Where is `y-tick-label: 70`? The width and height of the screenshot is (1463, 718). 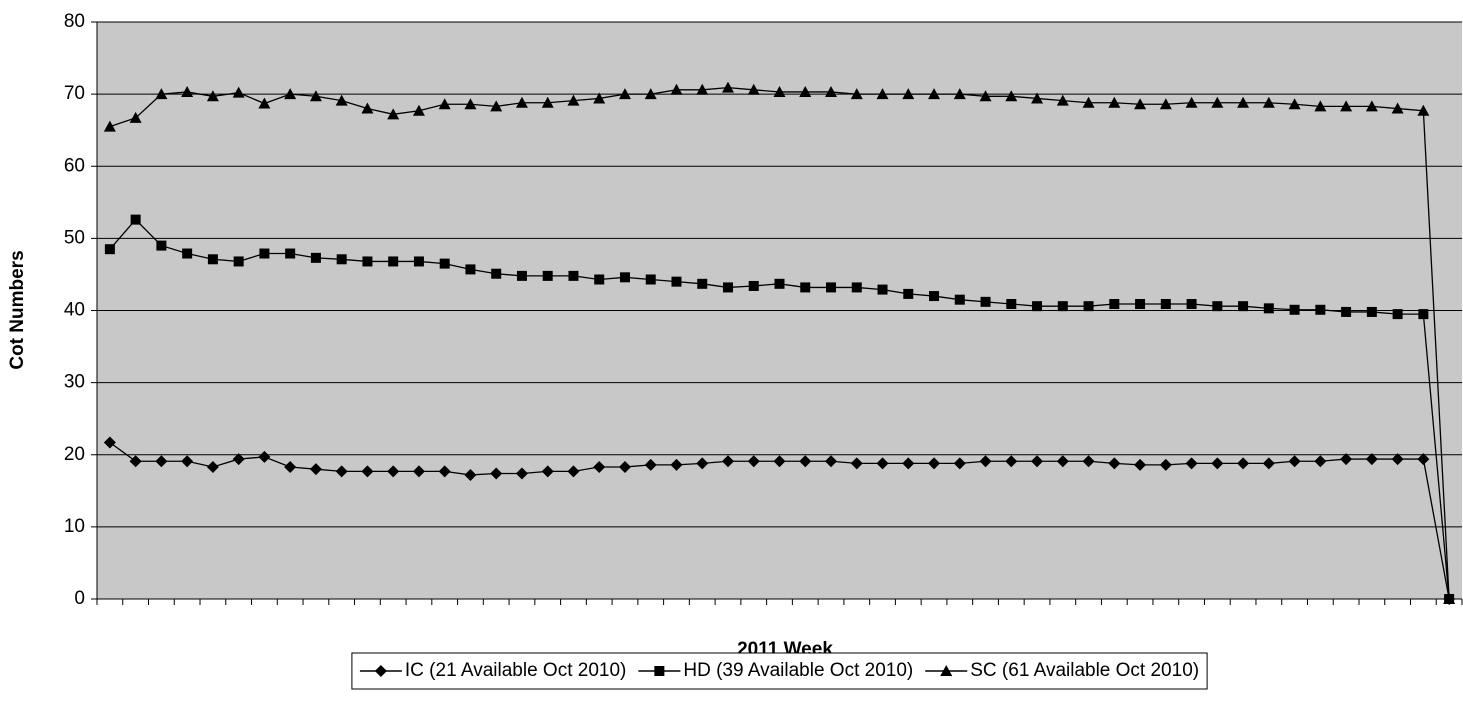 y-tick-label: 70 is located at coordinates (74, 93).